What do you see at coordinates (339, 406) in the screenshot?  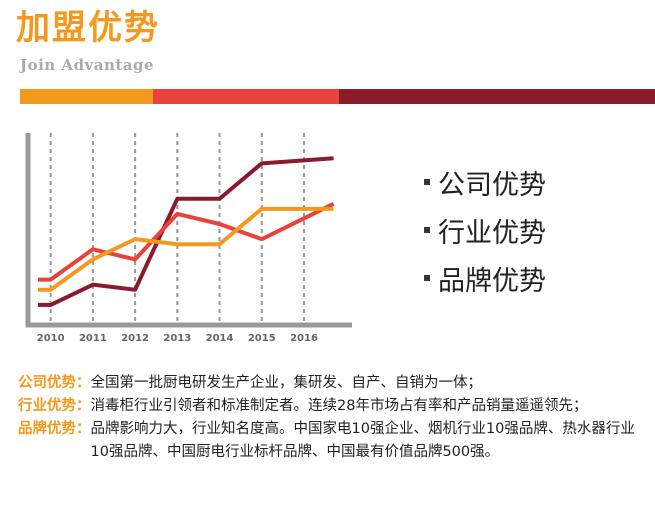 I see `description-text: 消毒柜行业引领者和标准制定者。连续28年市场占有率和产品销量遥遥领先；` at bounding box center [339, 406].